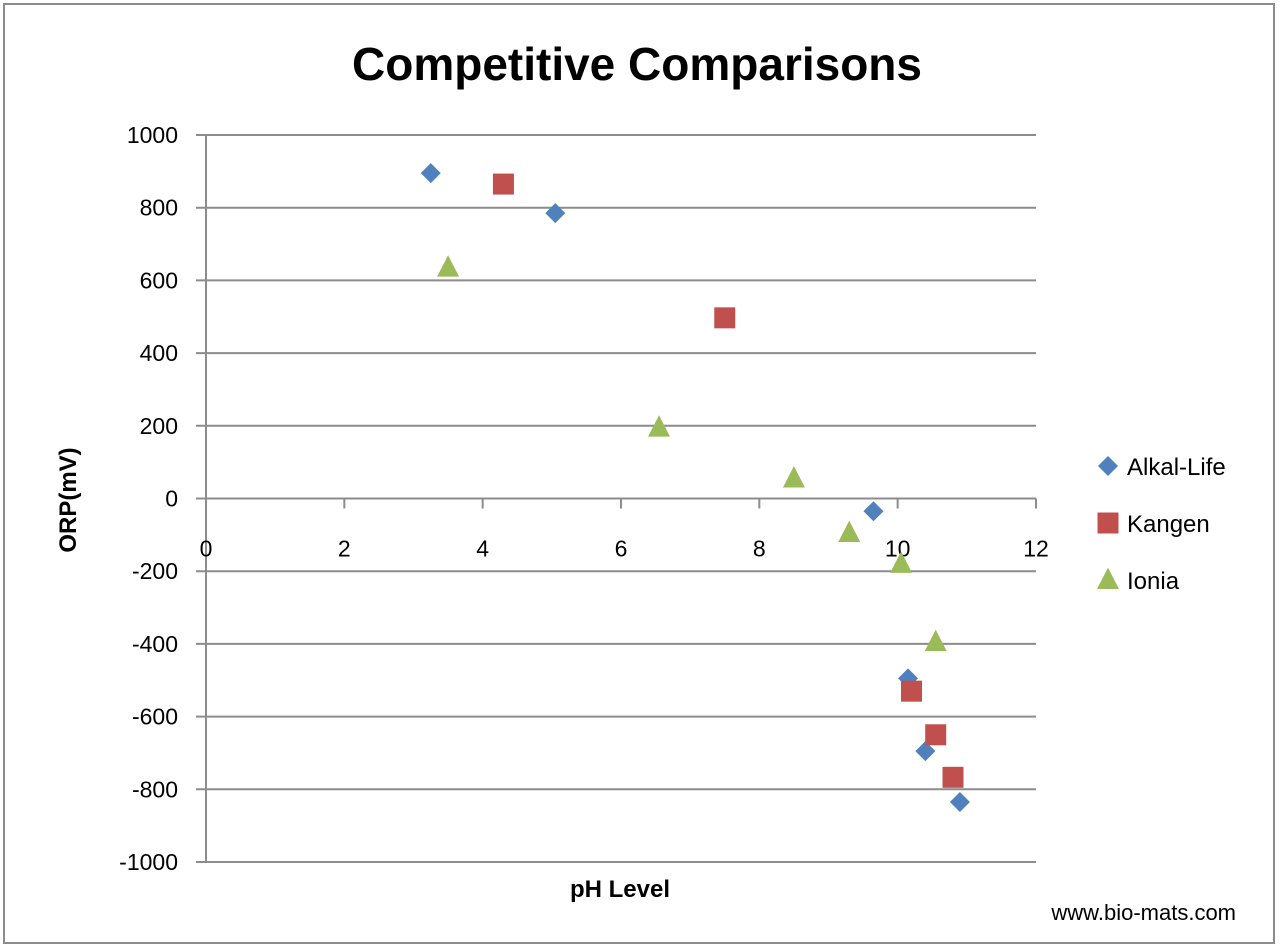  What do you see at coordinates (159, 280) in the screenshot?
I see `y-tick-label: 600` at bounding box center [159, 280].